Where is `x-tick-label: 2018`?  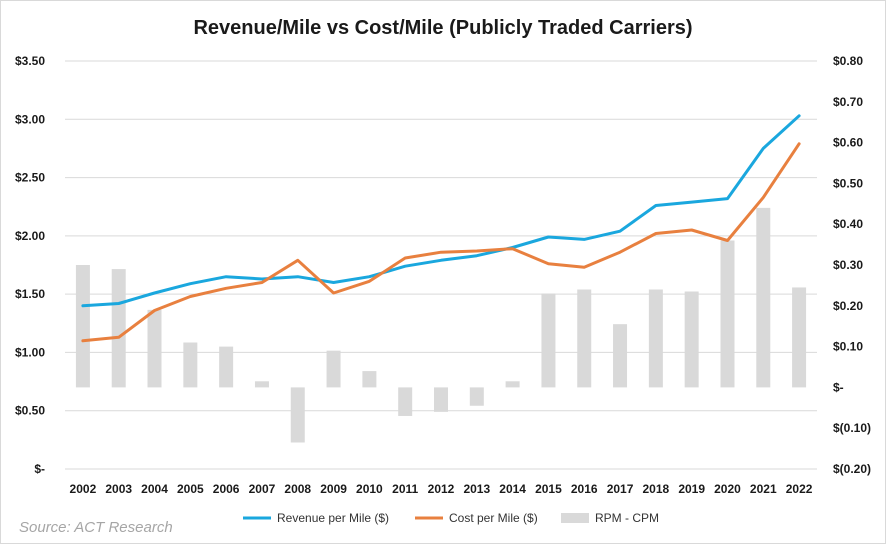
x-tick-label: 2018 is located at coordinates (656, 489).